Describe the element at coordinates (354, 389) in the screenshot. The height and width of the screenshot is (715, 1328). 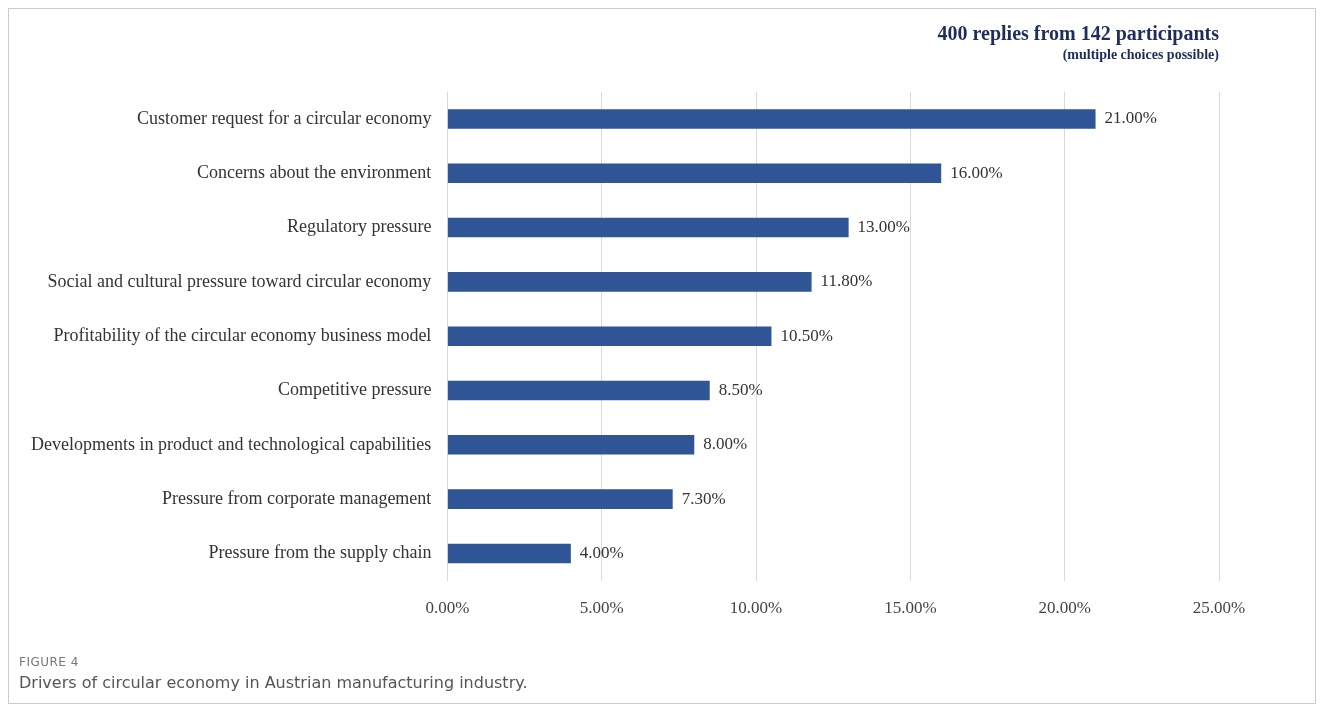
I see `y-tick-label: Competitive pressure` at that location.